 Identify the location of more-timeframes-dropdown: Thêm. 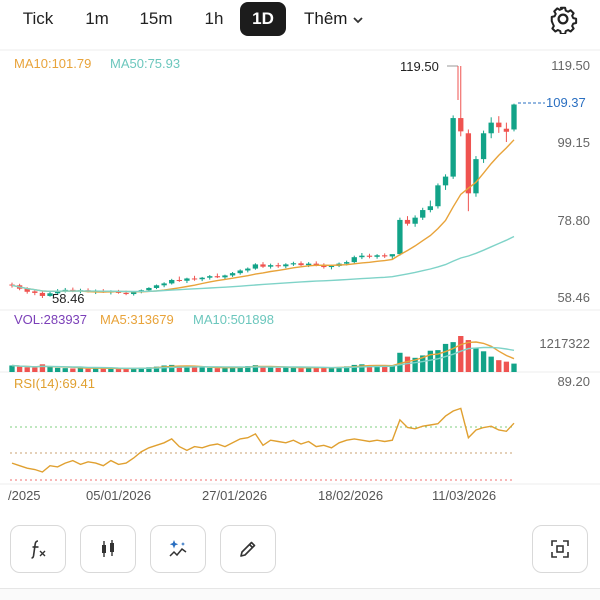
(334, 19).